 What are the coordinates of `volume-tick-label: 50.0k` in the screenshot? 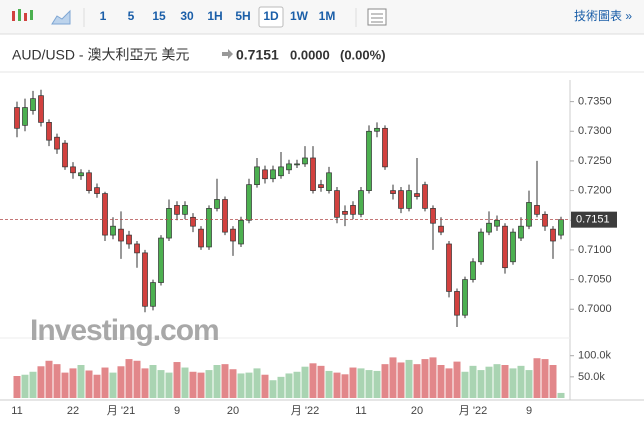 It's located at (591, 377).